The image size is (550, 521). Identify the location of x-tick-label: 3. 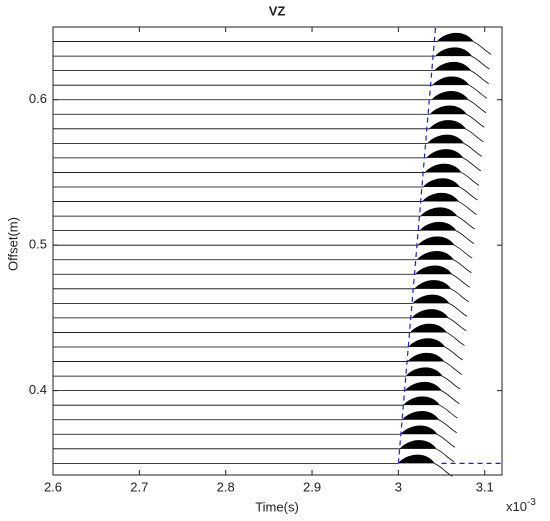
(398, 486).